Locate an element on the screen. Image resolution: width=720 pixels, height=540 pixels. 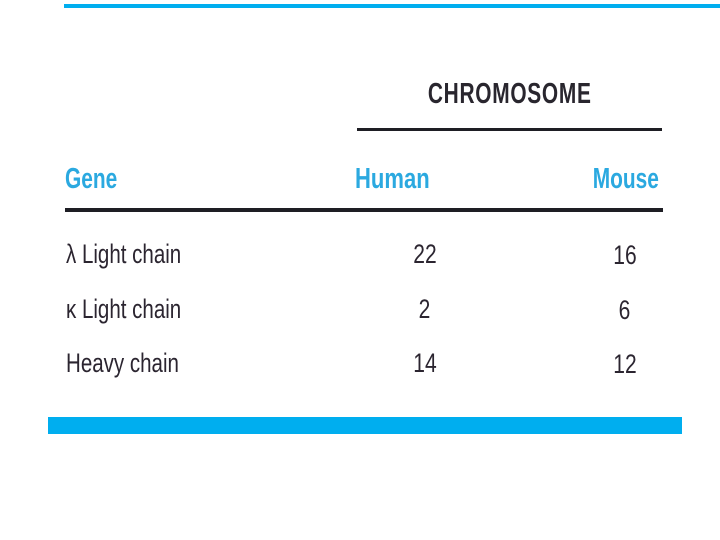
column-header-gene-text: Gene is located at coordinates (91, 179).